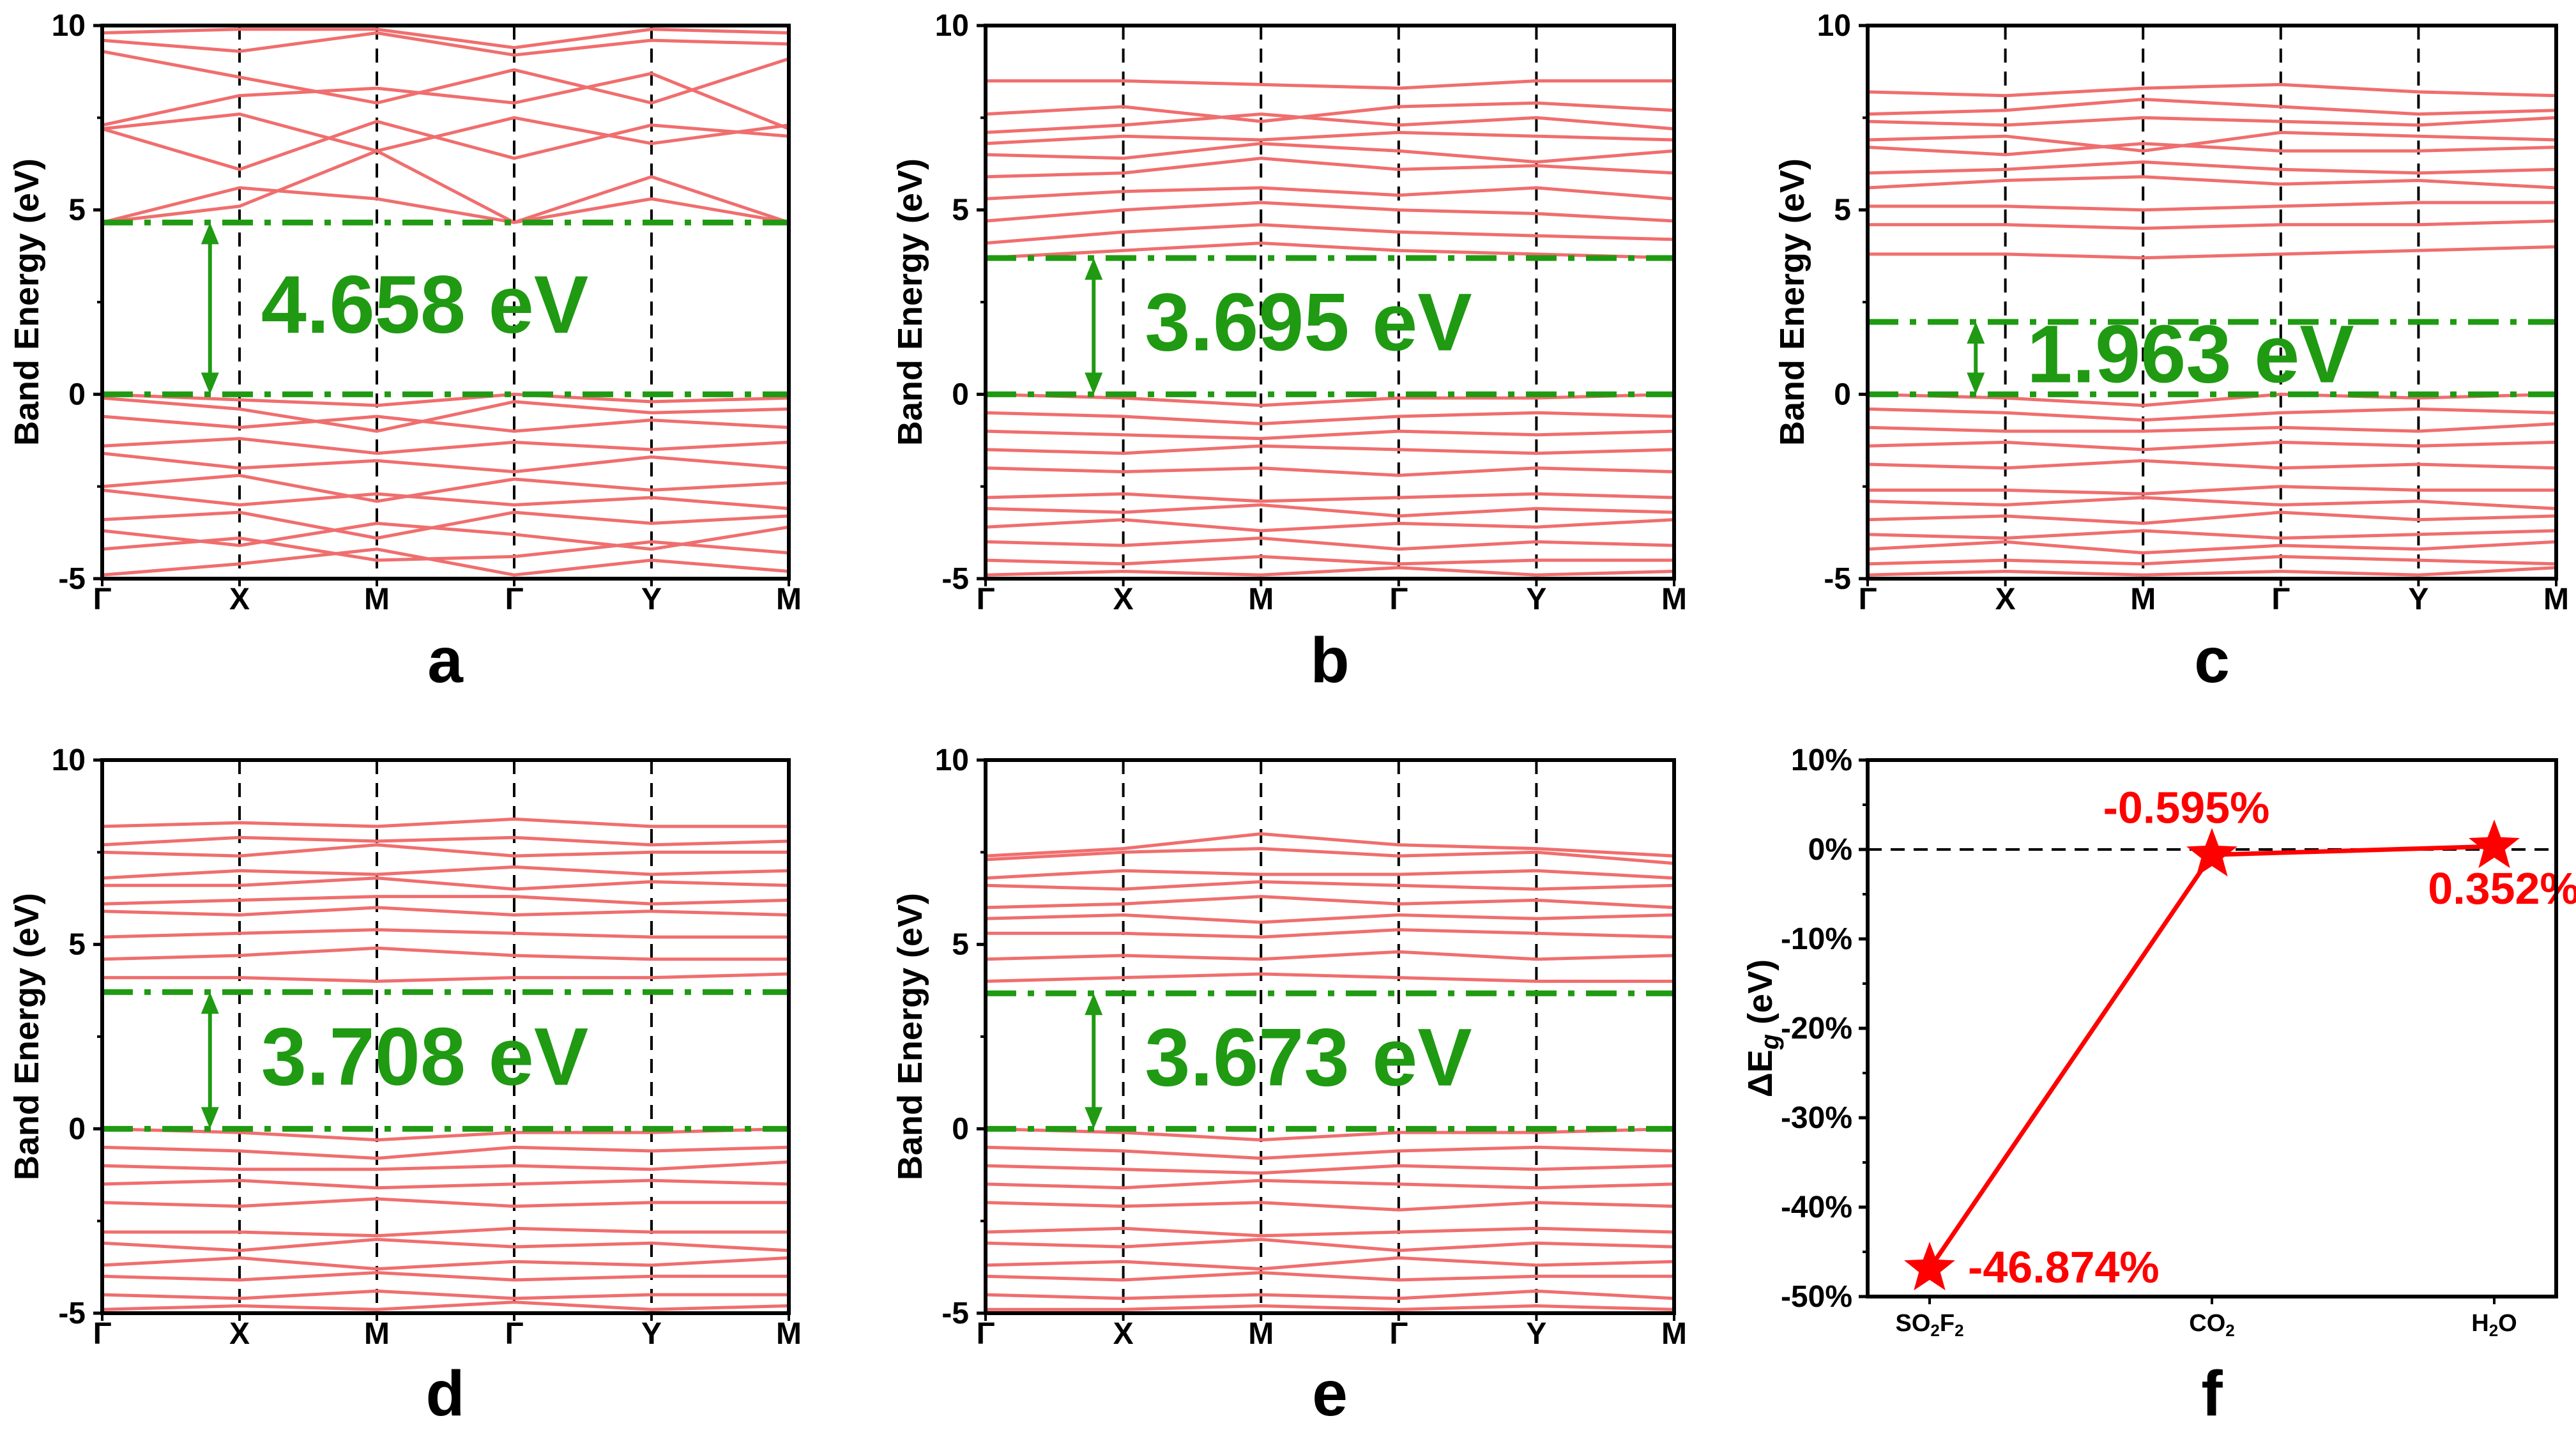 The width and height of the screenshot is (2576, 1439). What do you see at coordinates (2190, 354) in the screenshot?
I see `gap-value-label: 1.963 eV` at bounding box center [2190, 354].